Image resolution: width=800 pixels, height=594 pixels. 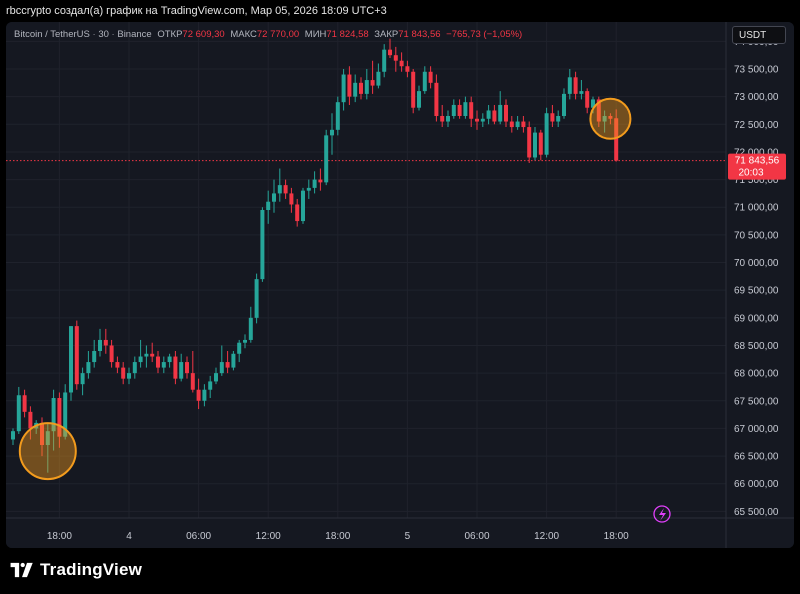 What do you see at coordinates (400, 573) in the screenshot?
I see `footer-bar: TradingView` at bounding box center [400, 573].